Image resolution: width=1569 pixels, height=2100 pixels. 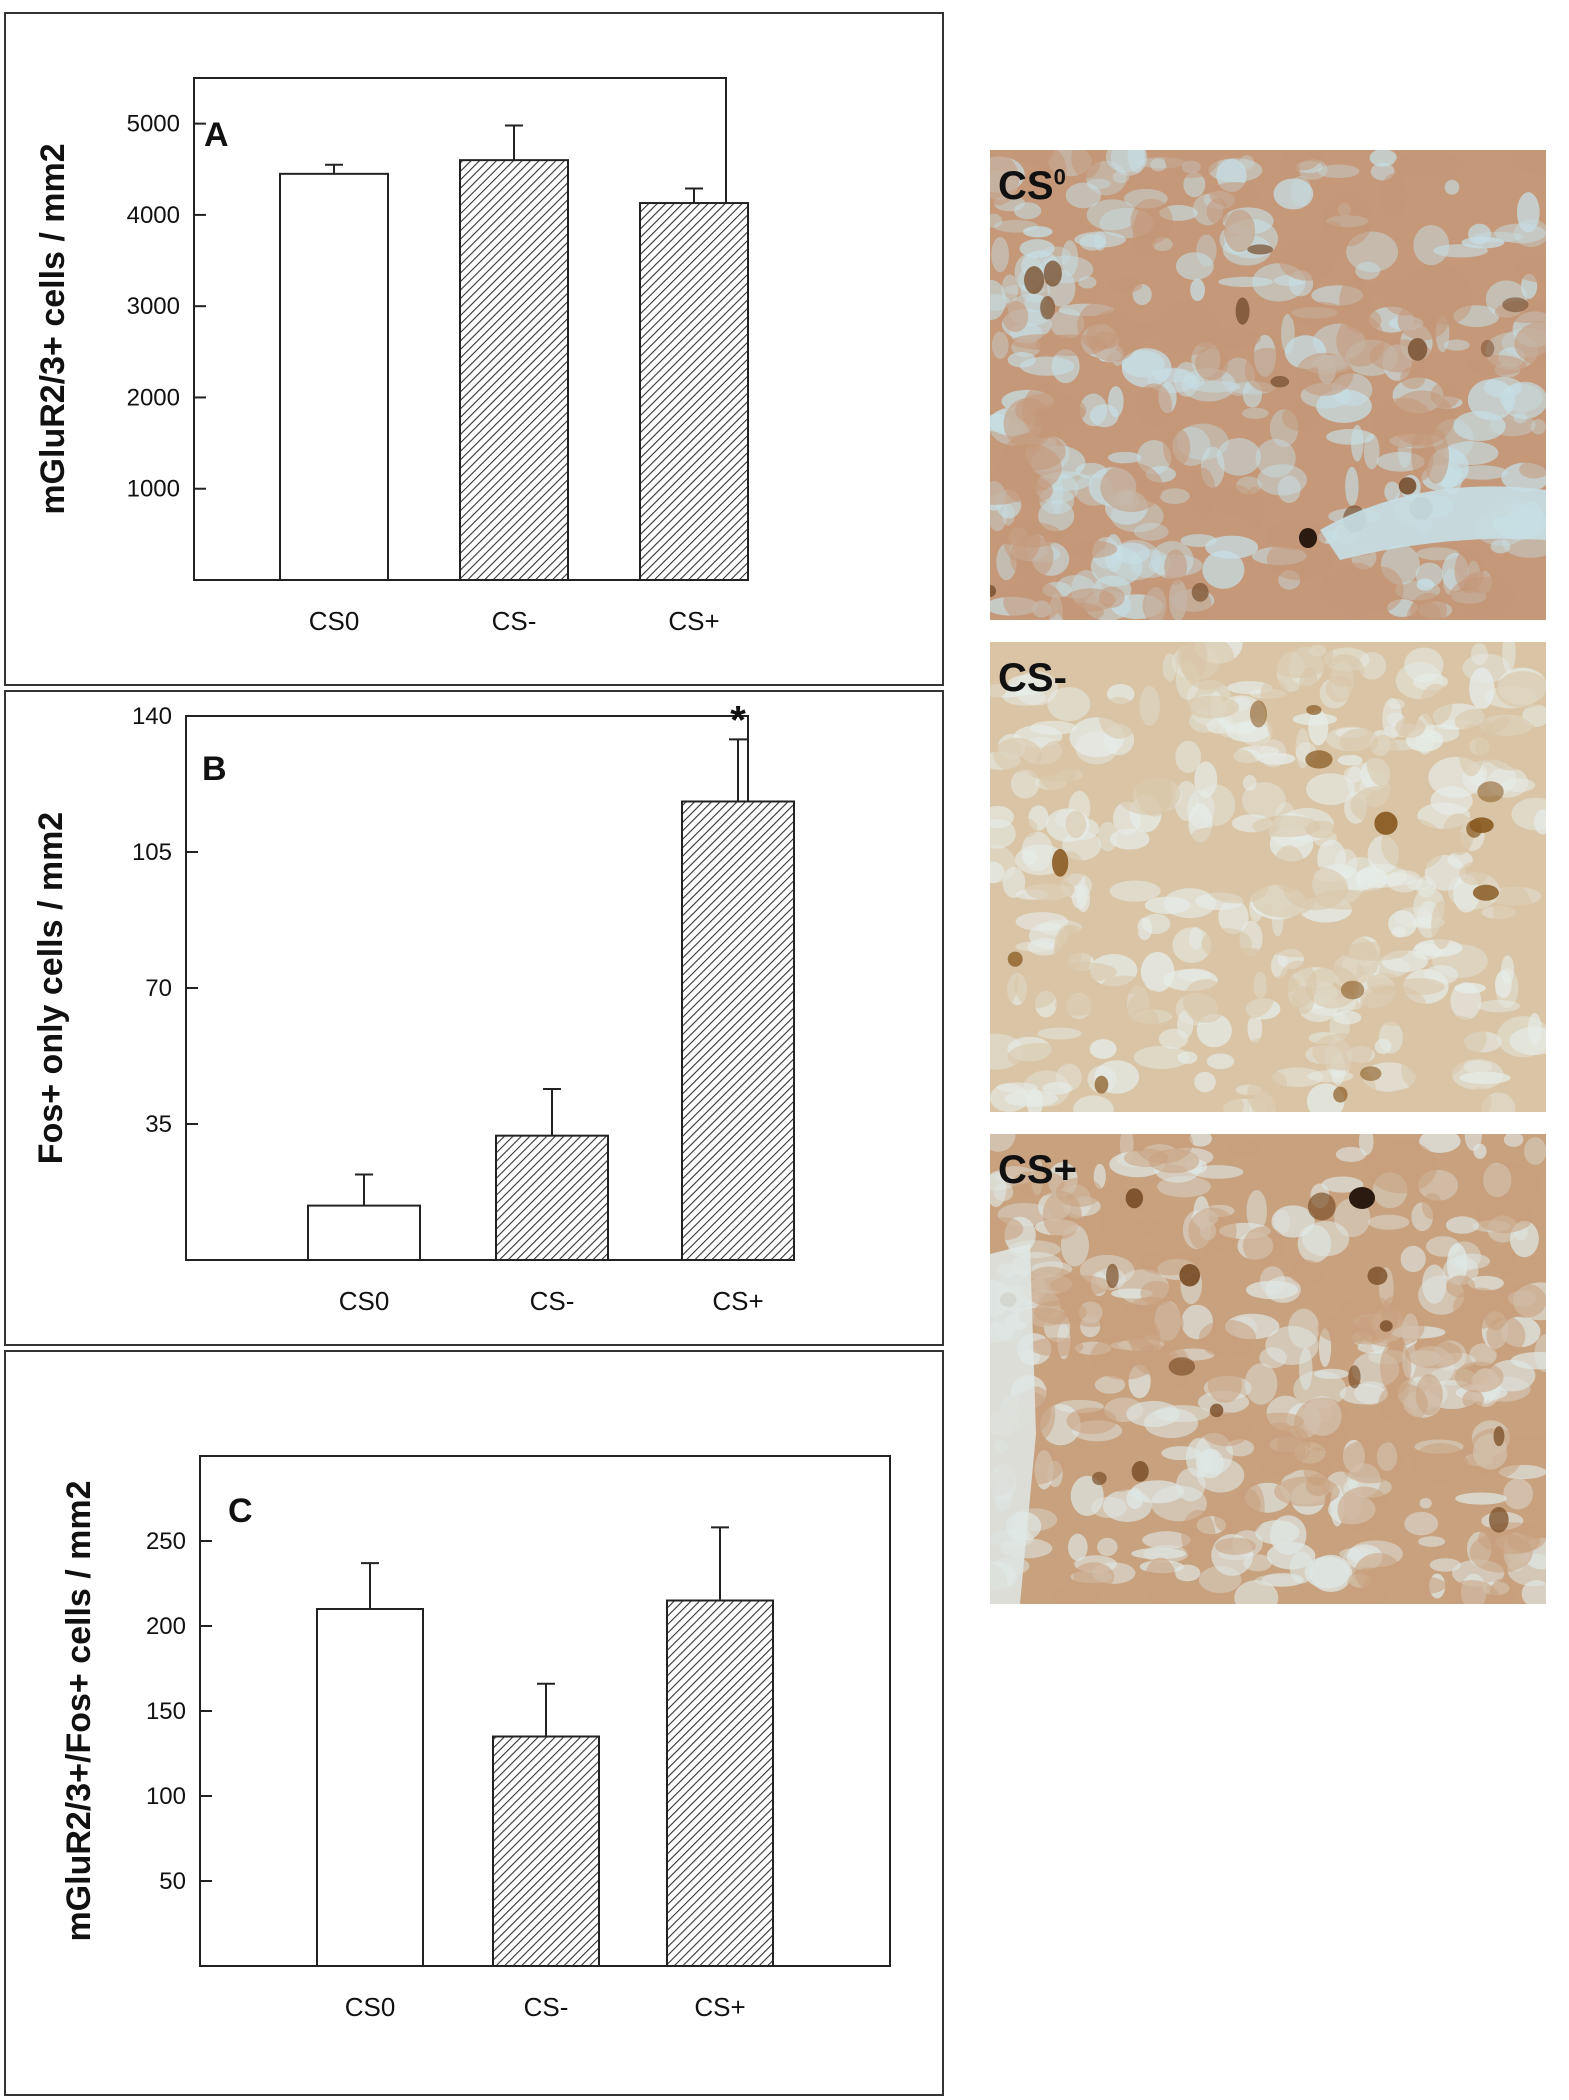 What do you see at coordinates (153, 124) in the screenshot?
I see `y-tick-label: 5000` at bounding box center [153, 124].